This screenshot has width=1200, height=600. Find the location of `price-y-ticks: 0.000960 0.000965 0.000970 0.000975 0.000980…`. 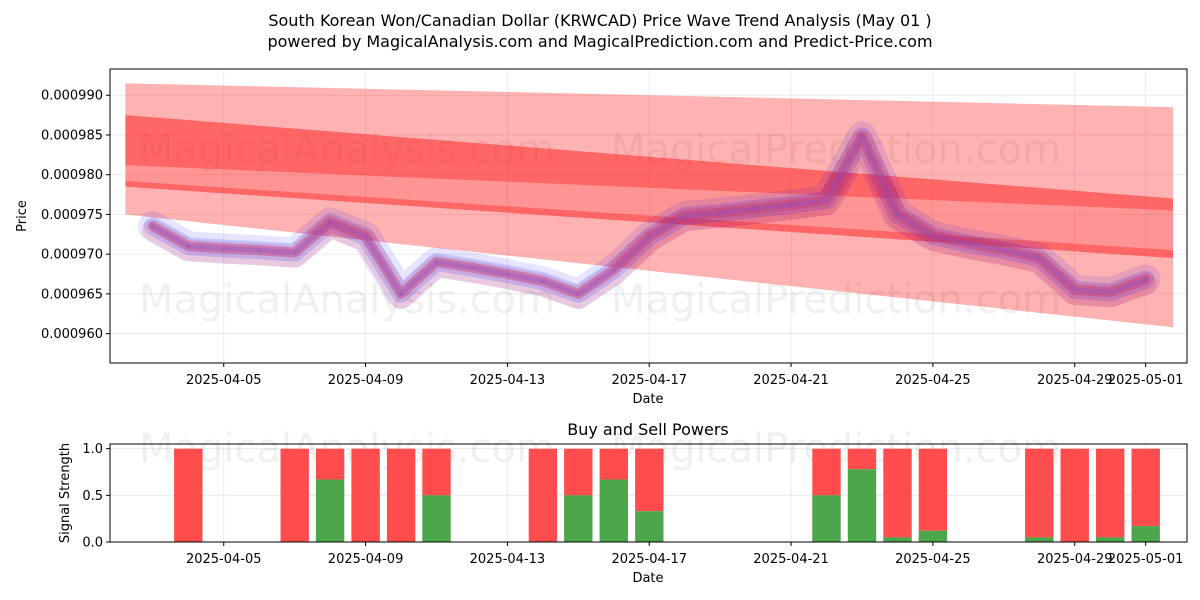

price-y-ticks: 0.000960 0.000965 0.000970 0.000975 0.000980… is located at coordinates (75, 215).